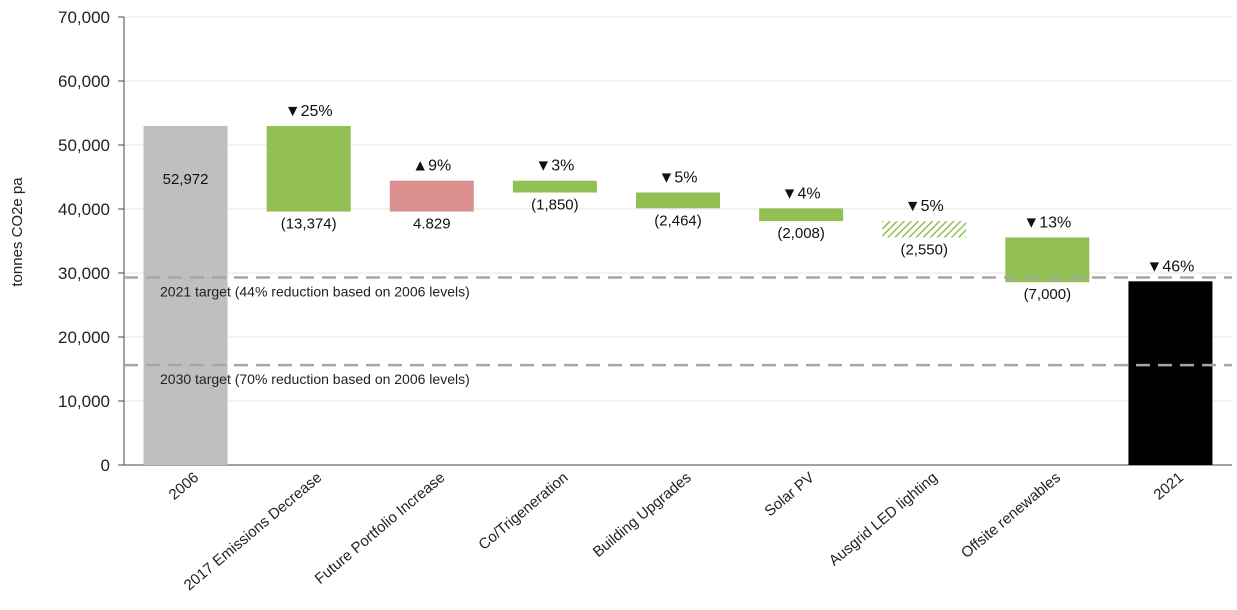 The height and width of the screenshot is (610, 1237). Describe the element at coordinates (308, 168) in the screenshot. I see `bar-2017-emissions-decrease` at that location.